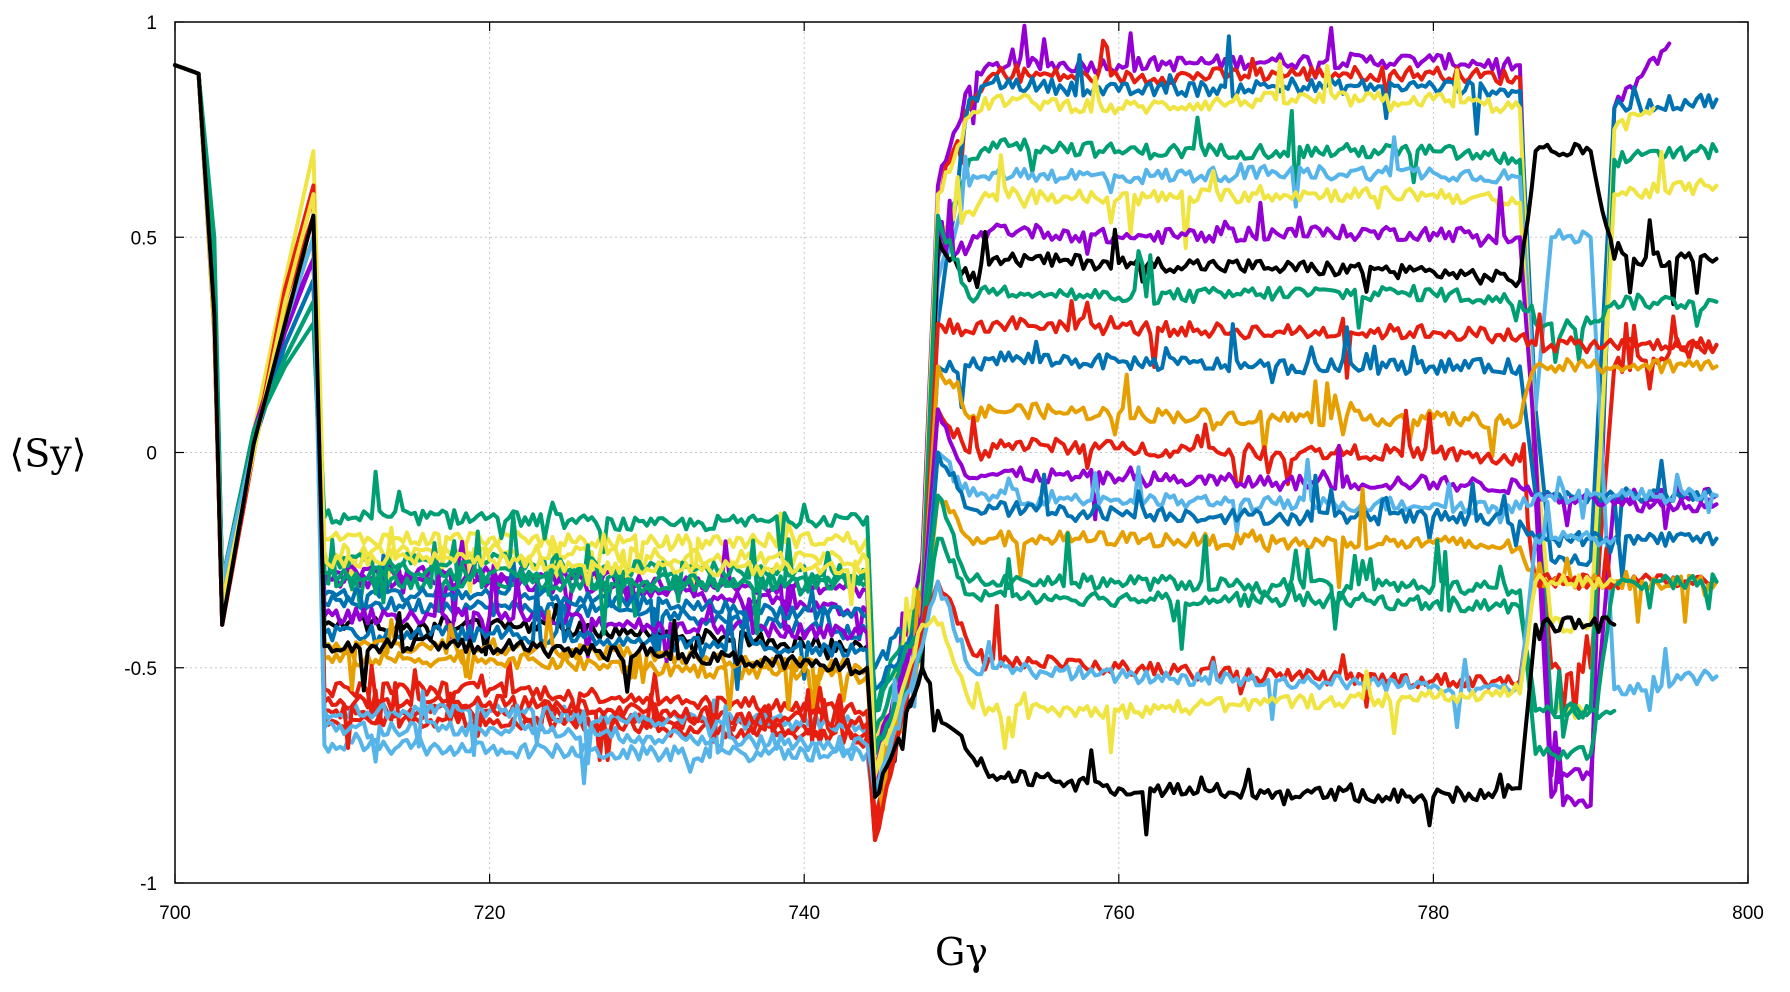 Image resolution: width=1790 pixels, height=992 pixels. What do you see at coordinates (961, 952) in the screenshot?
I see `x-axis-title: Gγ` at bounding box center [961, 952].